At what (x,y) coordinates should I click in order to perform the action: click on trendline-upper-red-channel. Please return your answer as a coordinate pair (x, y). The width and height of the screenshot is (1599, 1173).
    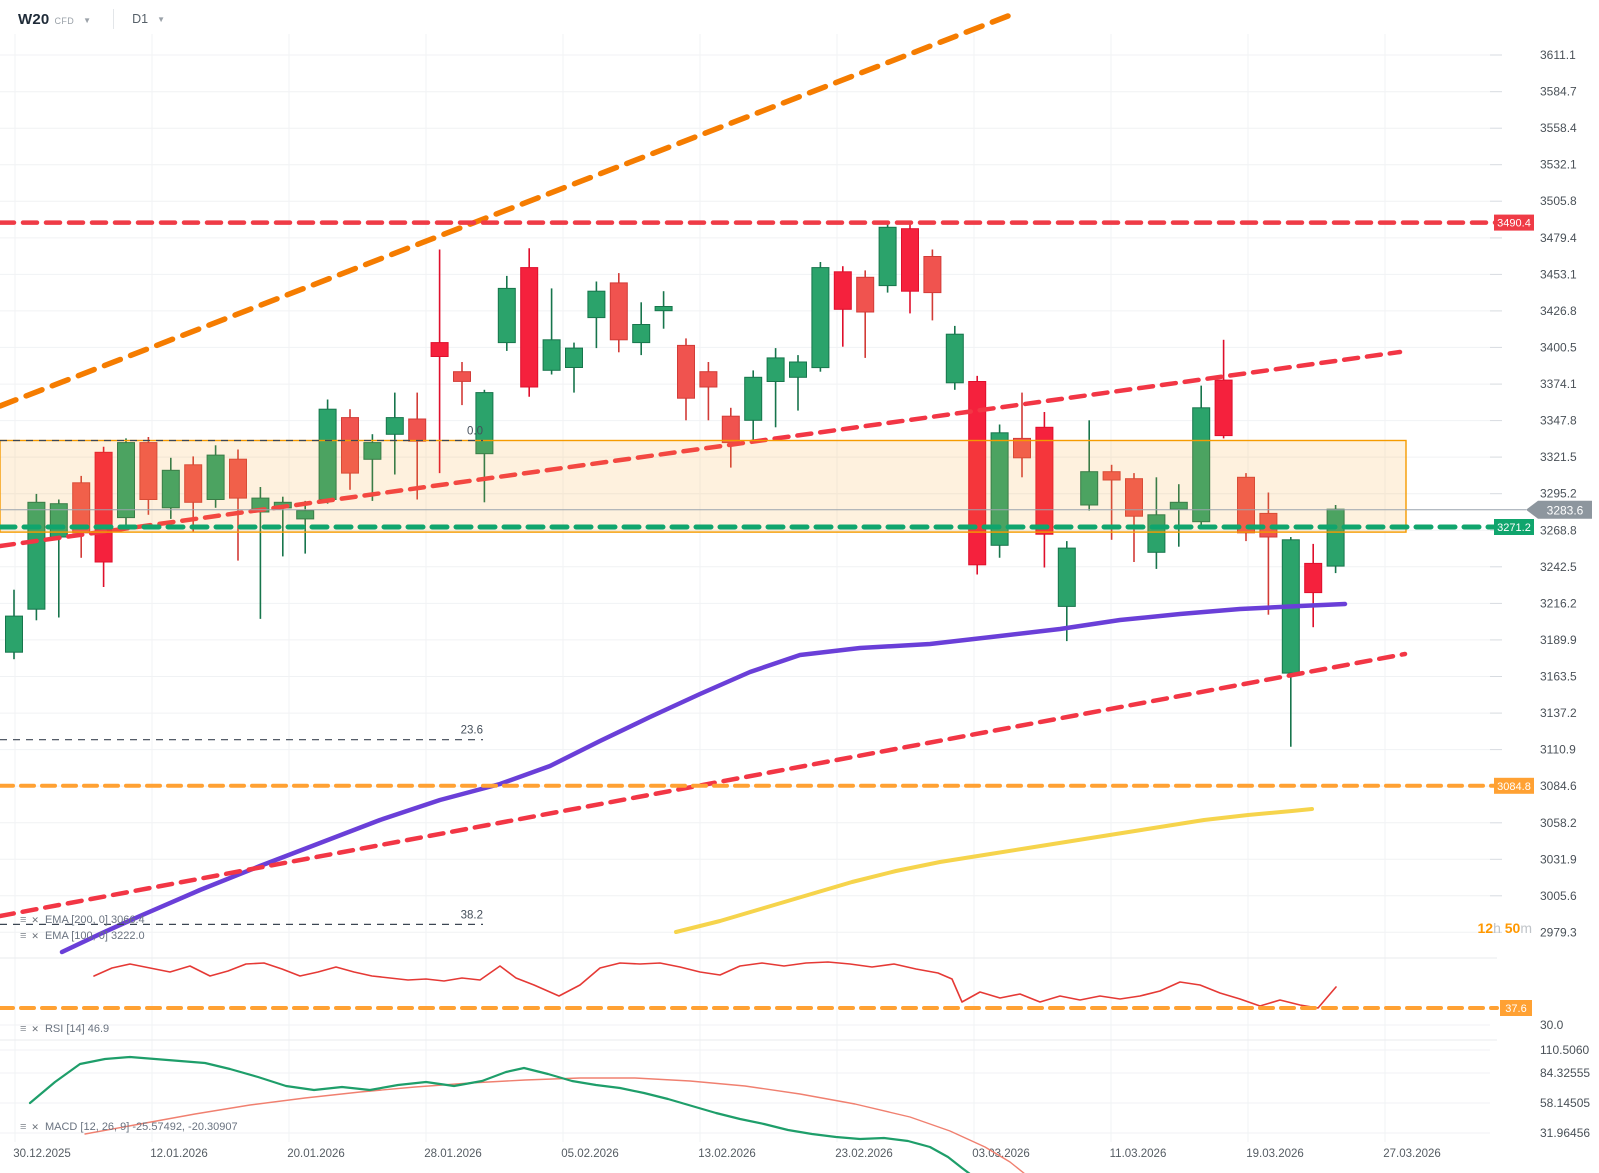
    Looking at the image, I should click on (701, 449).